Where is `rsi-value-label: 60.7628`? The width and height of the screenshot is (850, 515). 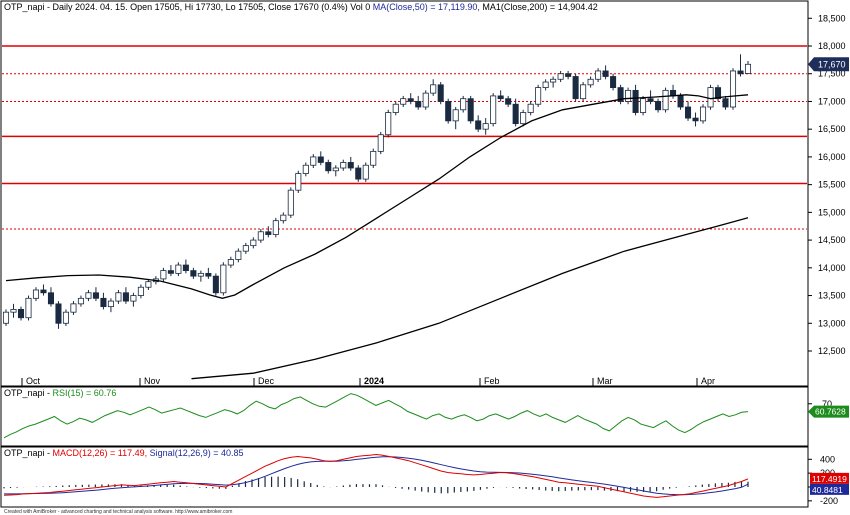 rsi-value-label: 60.7628 is located at coordinates (830, 412).